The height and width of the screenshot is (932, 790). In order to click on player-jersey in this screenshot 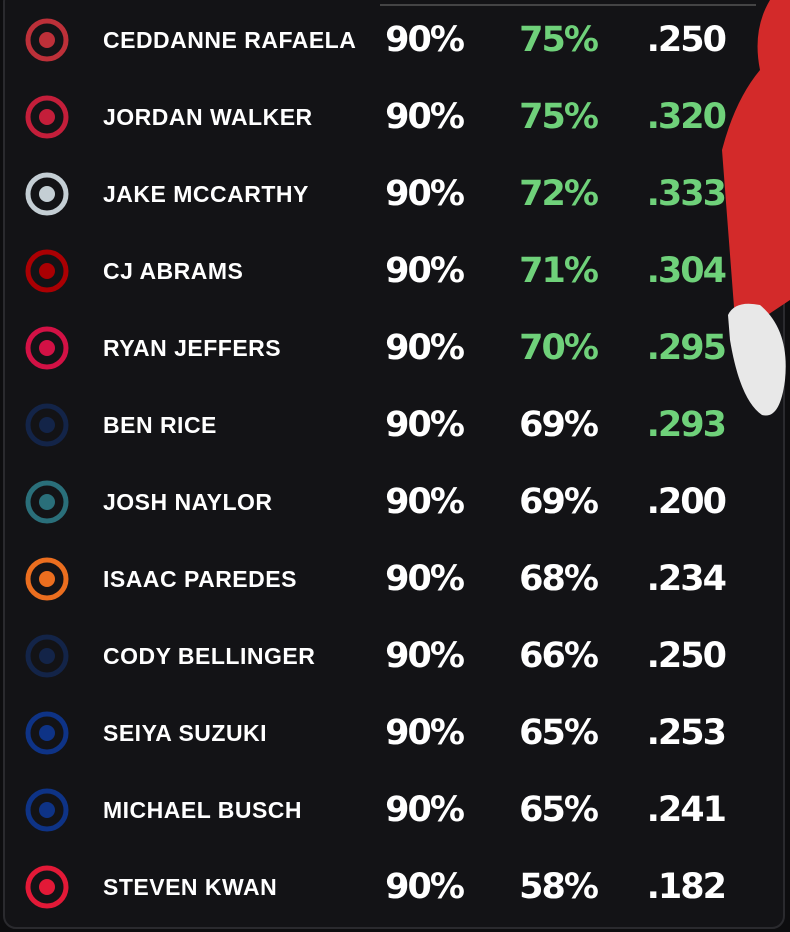, I will do `click(756, 160)`.